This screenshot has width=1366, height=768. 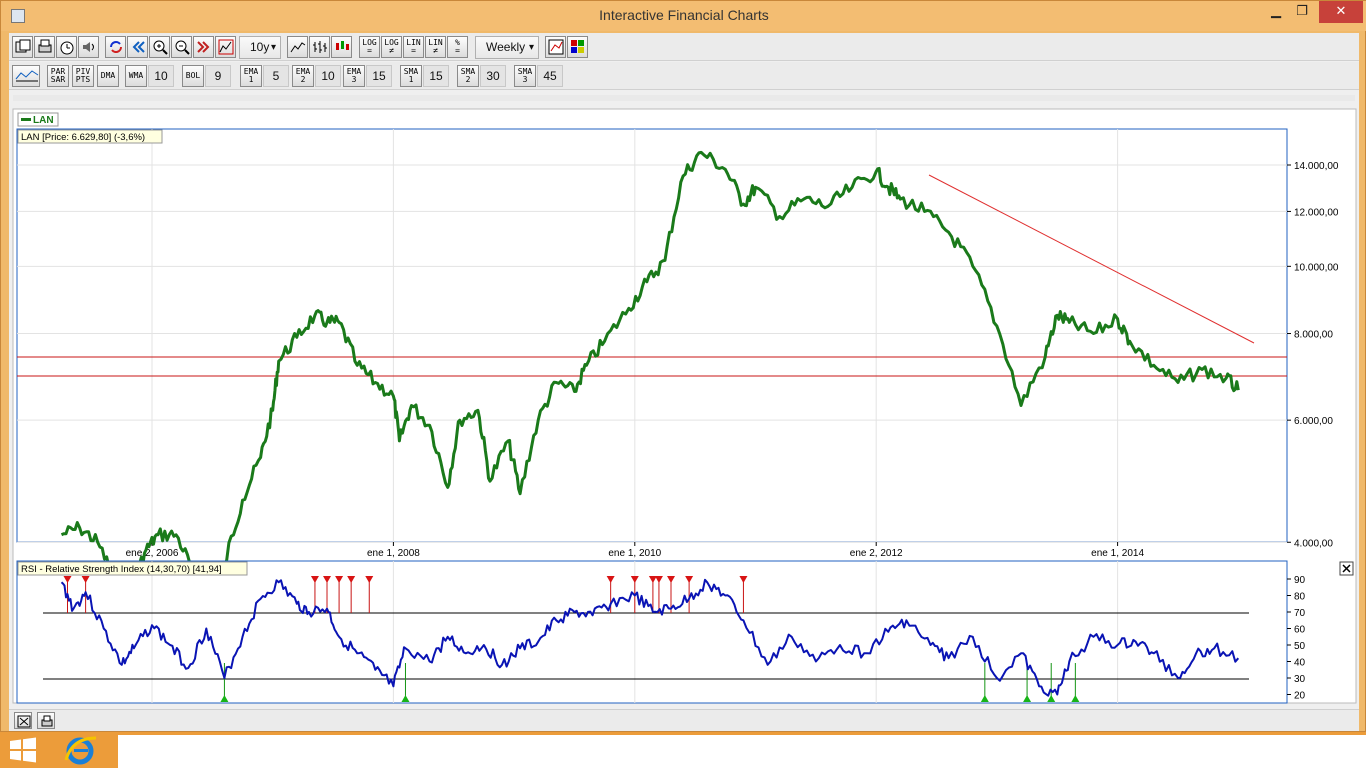 I want to click on sma2-period-field: 30, so click(x=493, y=76).